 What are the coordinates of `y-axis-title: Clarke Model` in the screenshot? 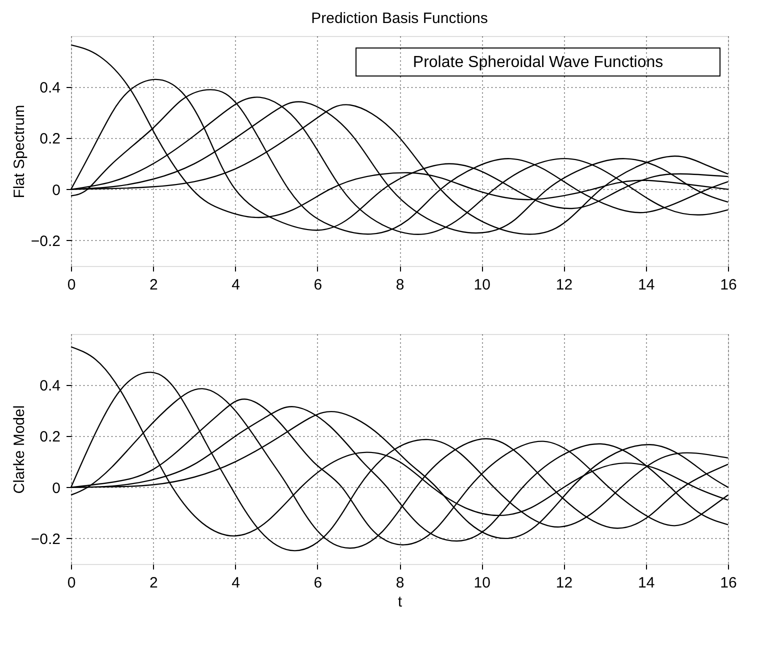 It's located at (19, 449).